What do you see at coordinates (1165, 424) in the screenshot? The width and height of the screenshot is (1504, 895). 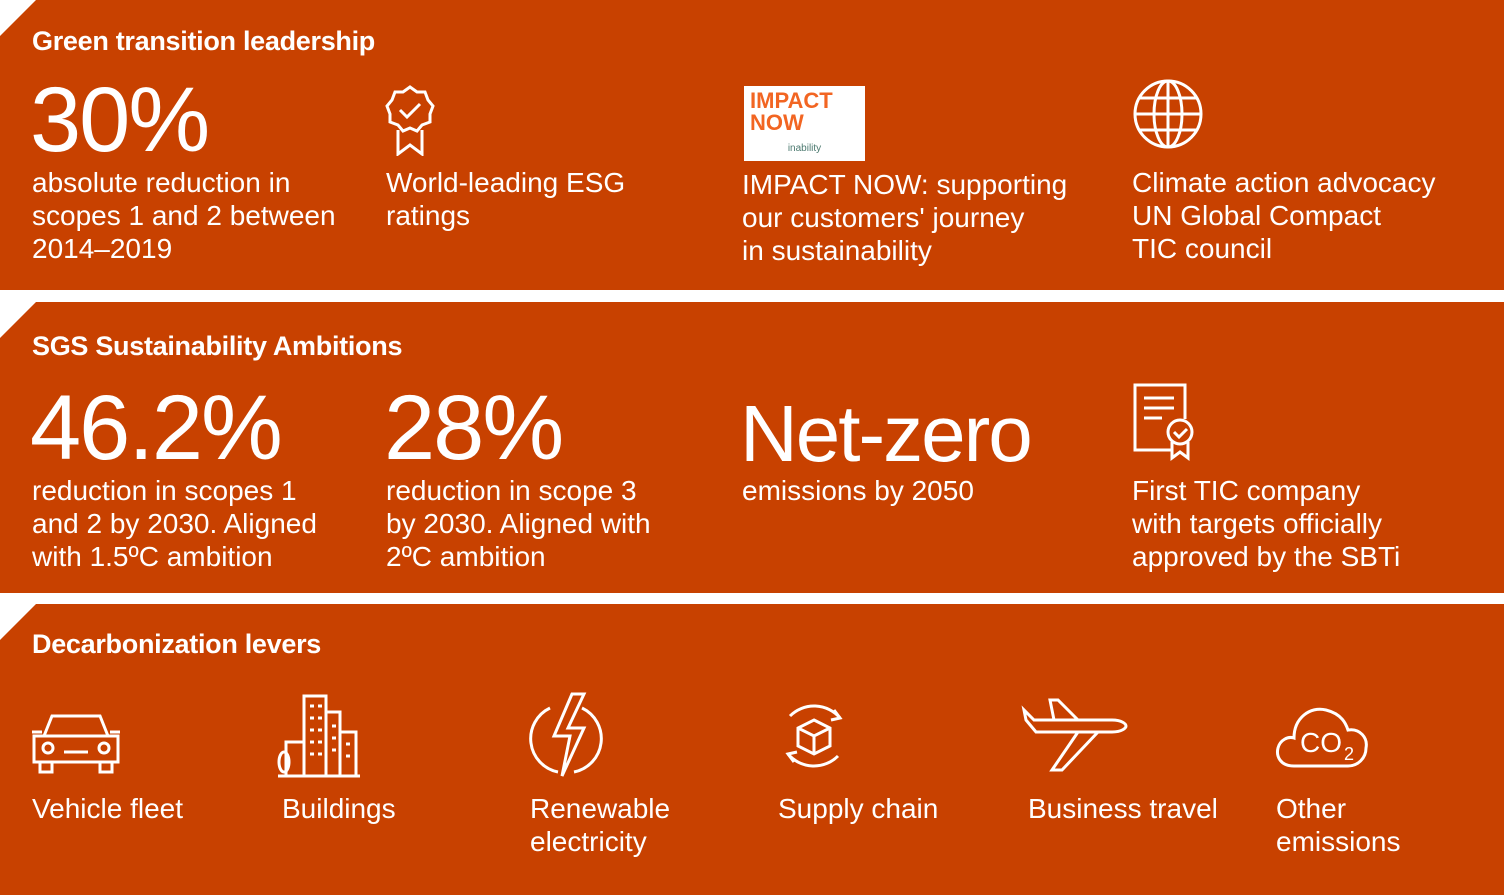 I see `certificate-icon` at bounding box center [1165, 424].